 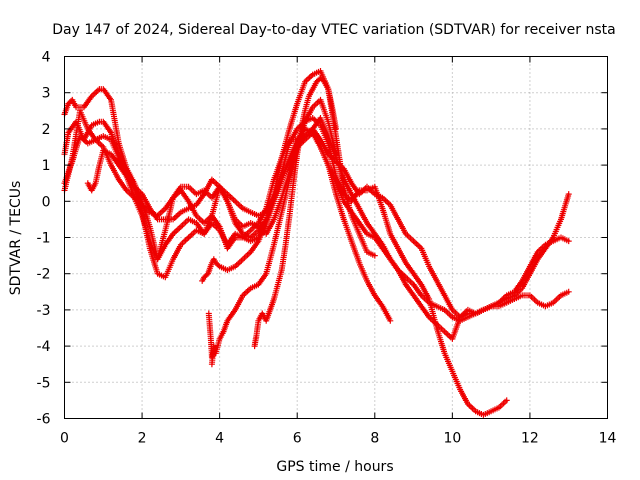 I want to click on y-tick-label: -5, so click(x=44, y=383).